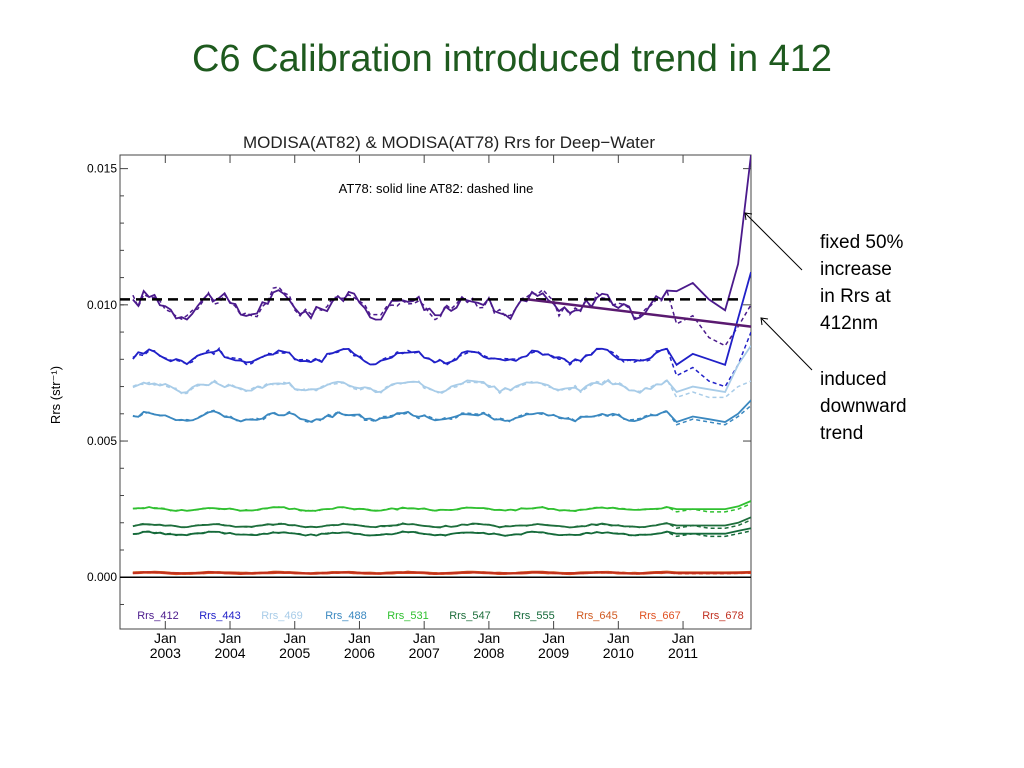 This screenshot has width=1024, height=768. Describe the element at coordinates (294, 653) in the screenshot. I see `x-tick-label-year: 2005` at that location.